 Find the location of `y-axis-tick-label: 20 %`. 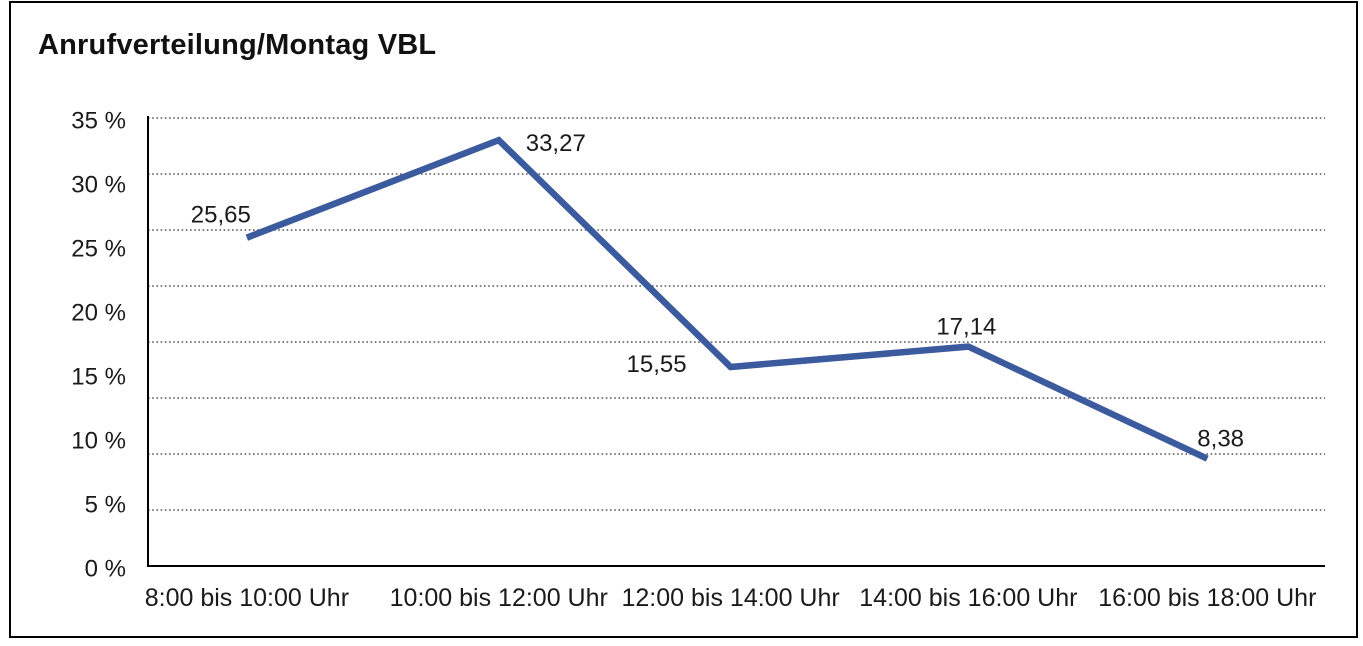

y-axis-tick-label: 20 % is located at coordinates (98, 313).